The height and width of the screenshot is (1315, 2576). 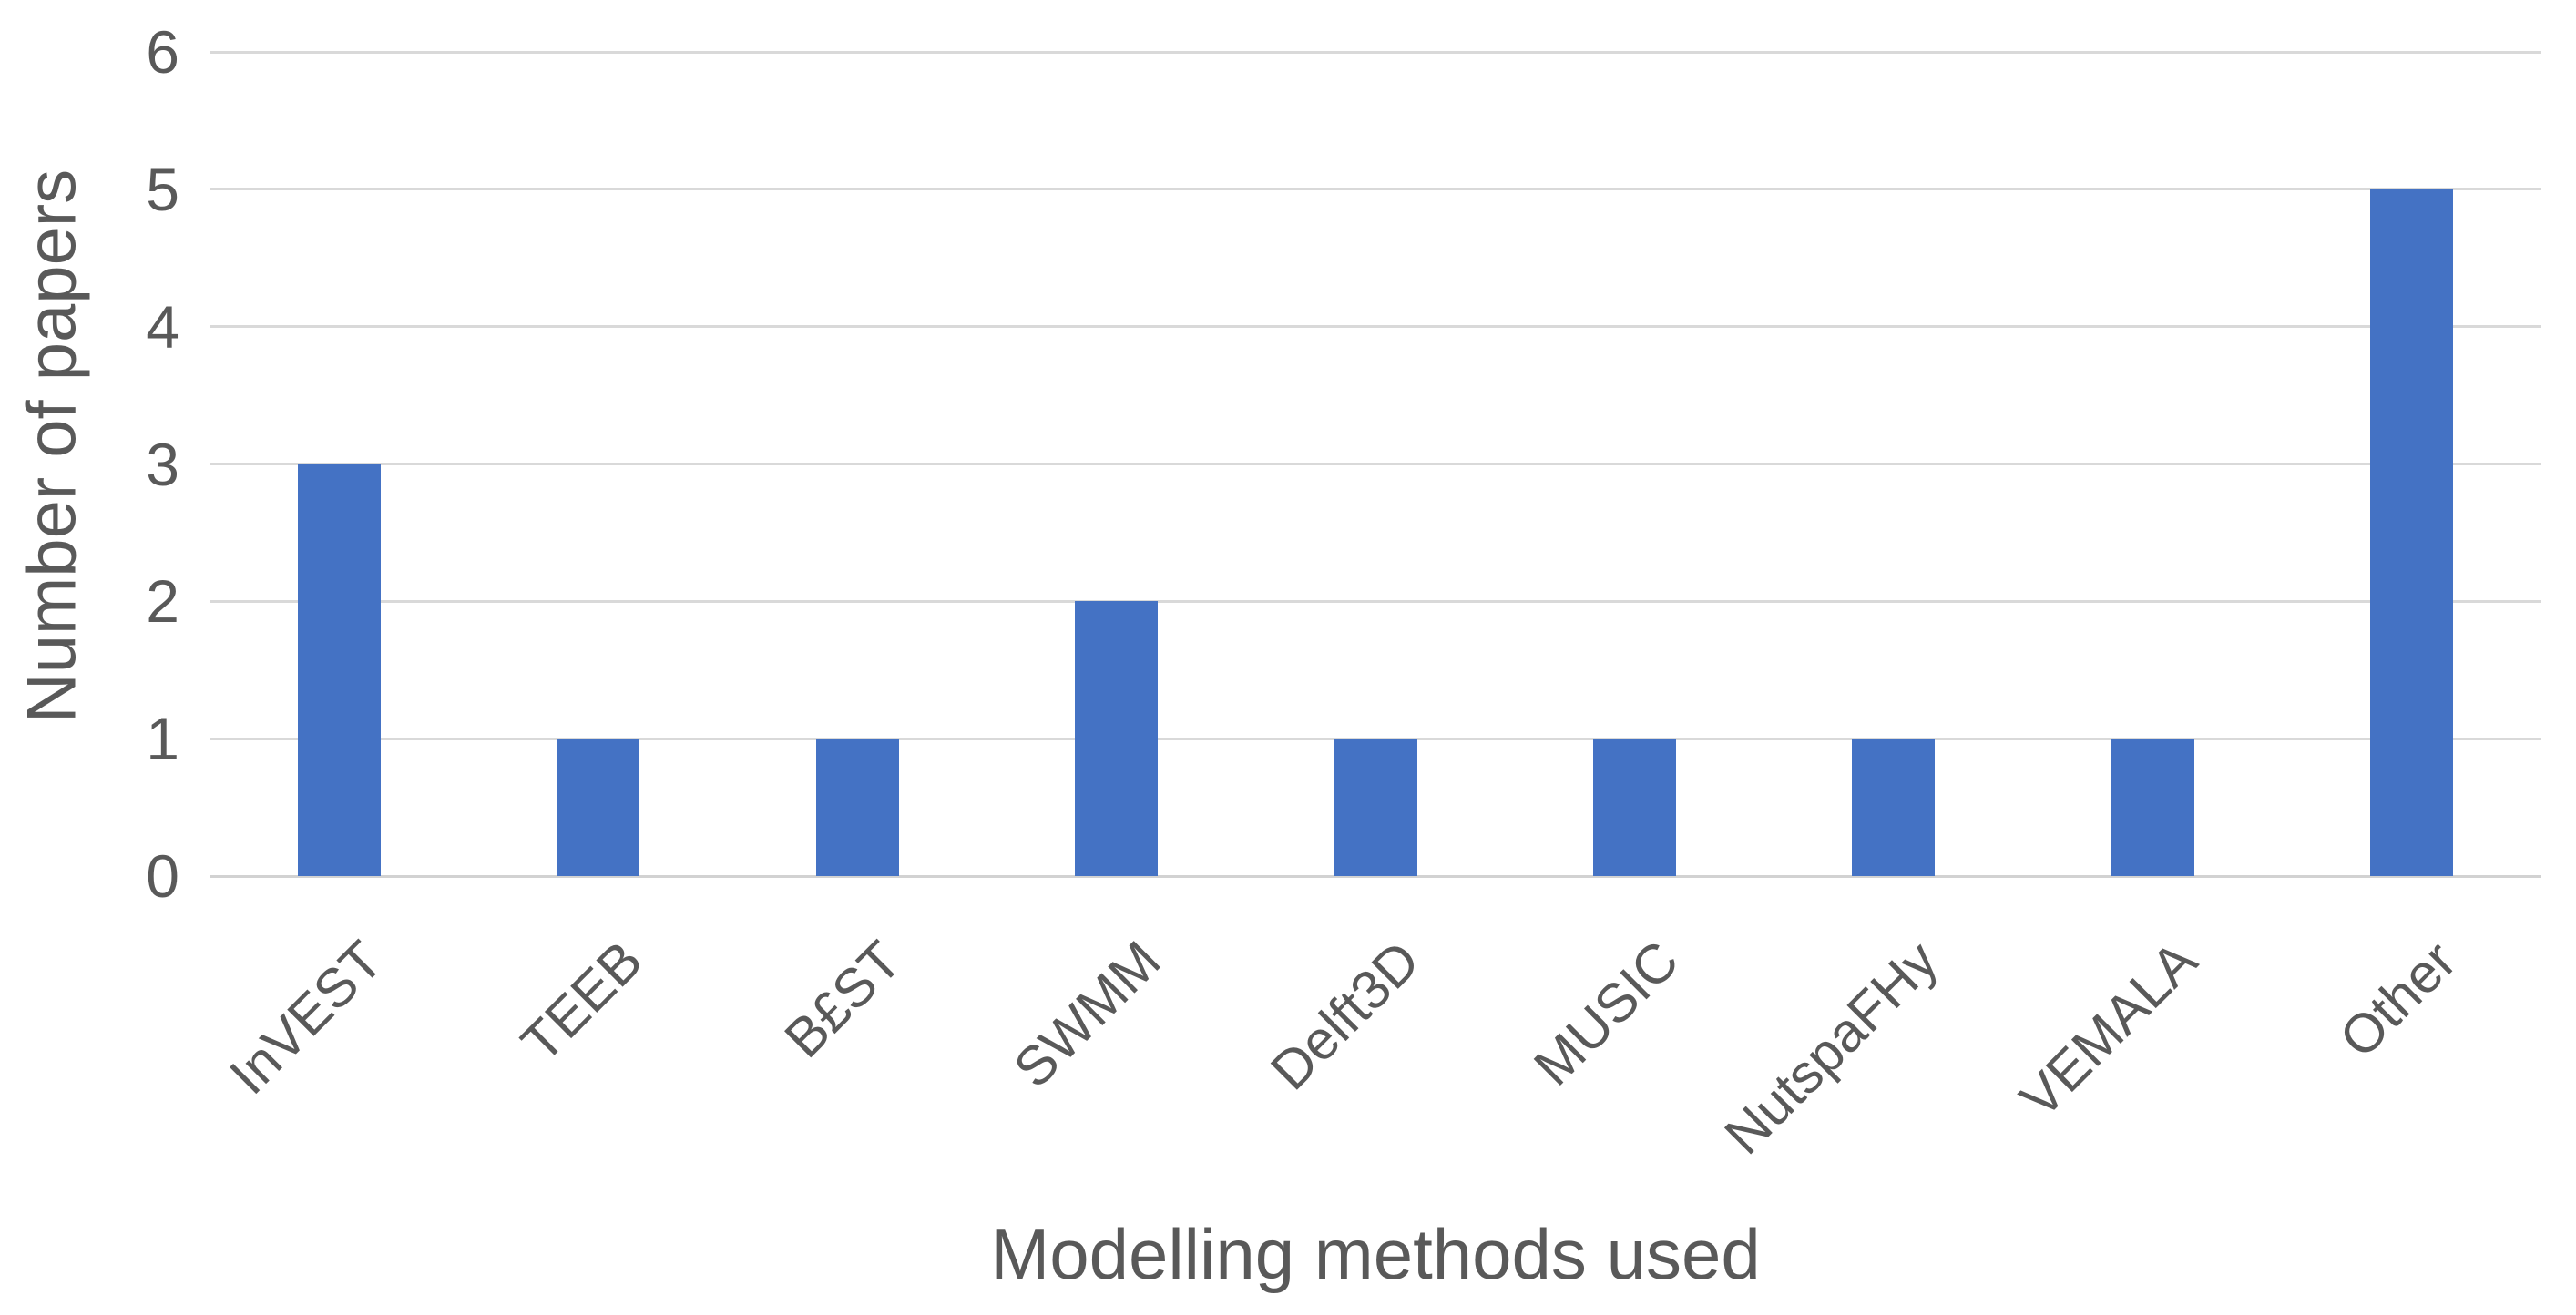 I want to click on bar-other, so click(x=2412, y=533).